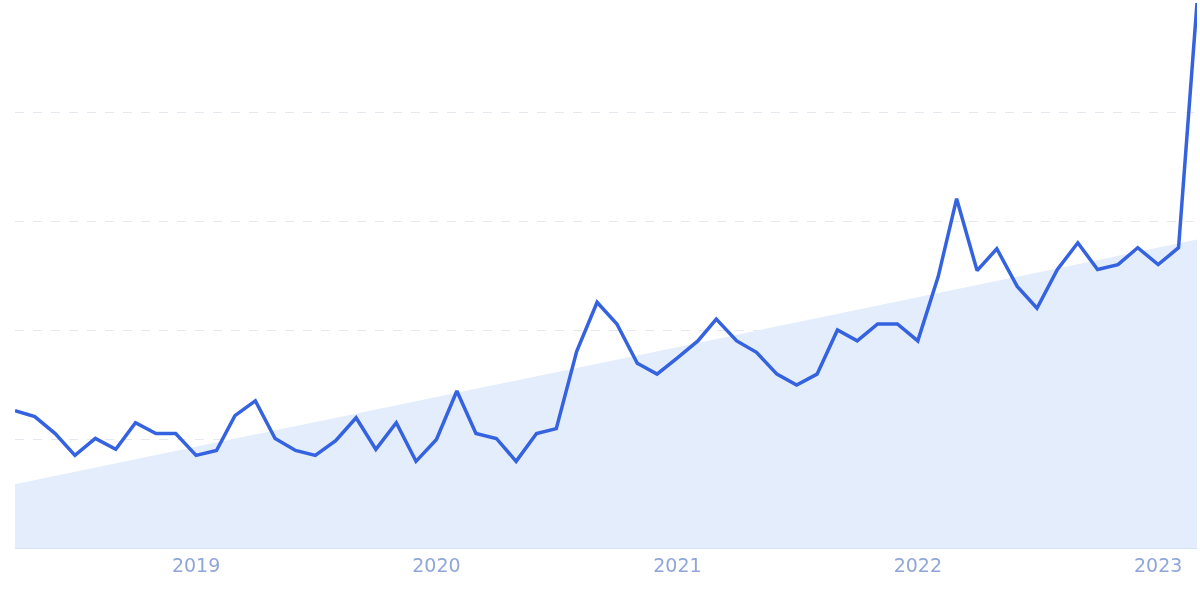  What do you see at coordinates (677, 564) in the screenshot?
I see `x-tick-label: 2021` at bounding box center [677, 564].